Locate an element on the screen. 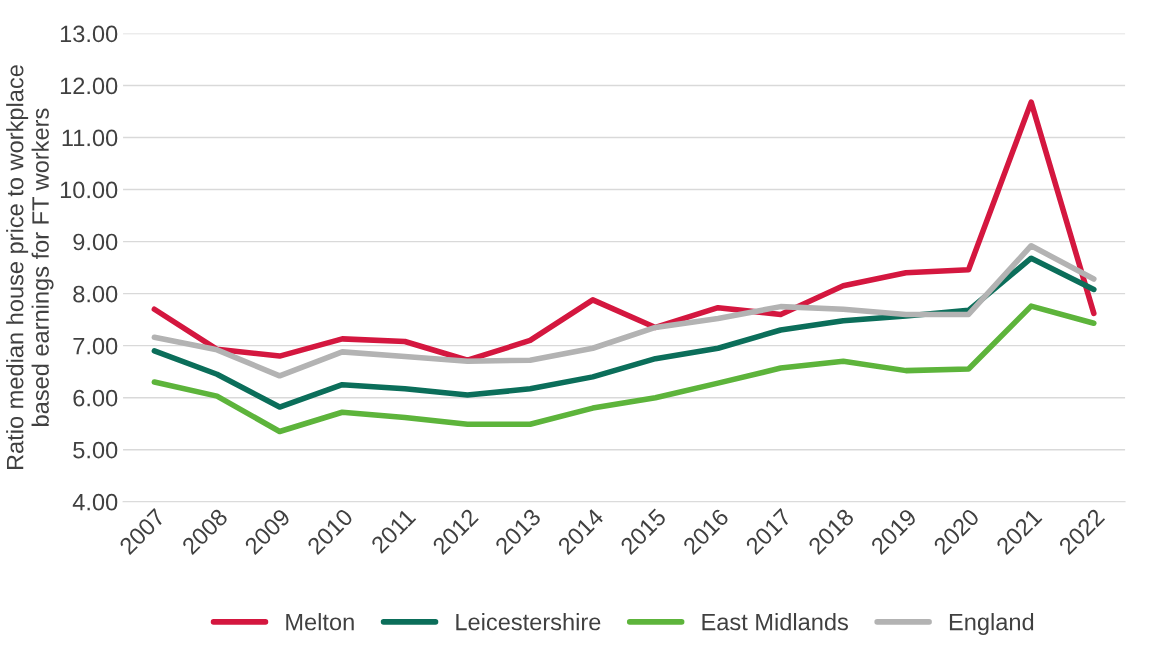  y-tick-label: 11.00 is located at coordinates (90, 138).